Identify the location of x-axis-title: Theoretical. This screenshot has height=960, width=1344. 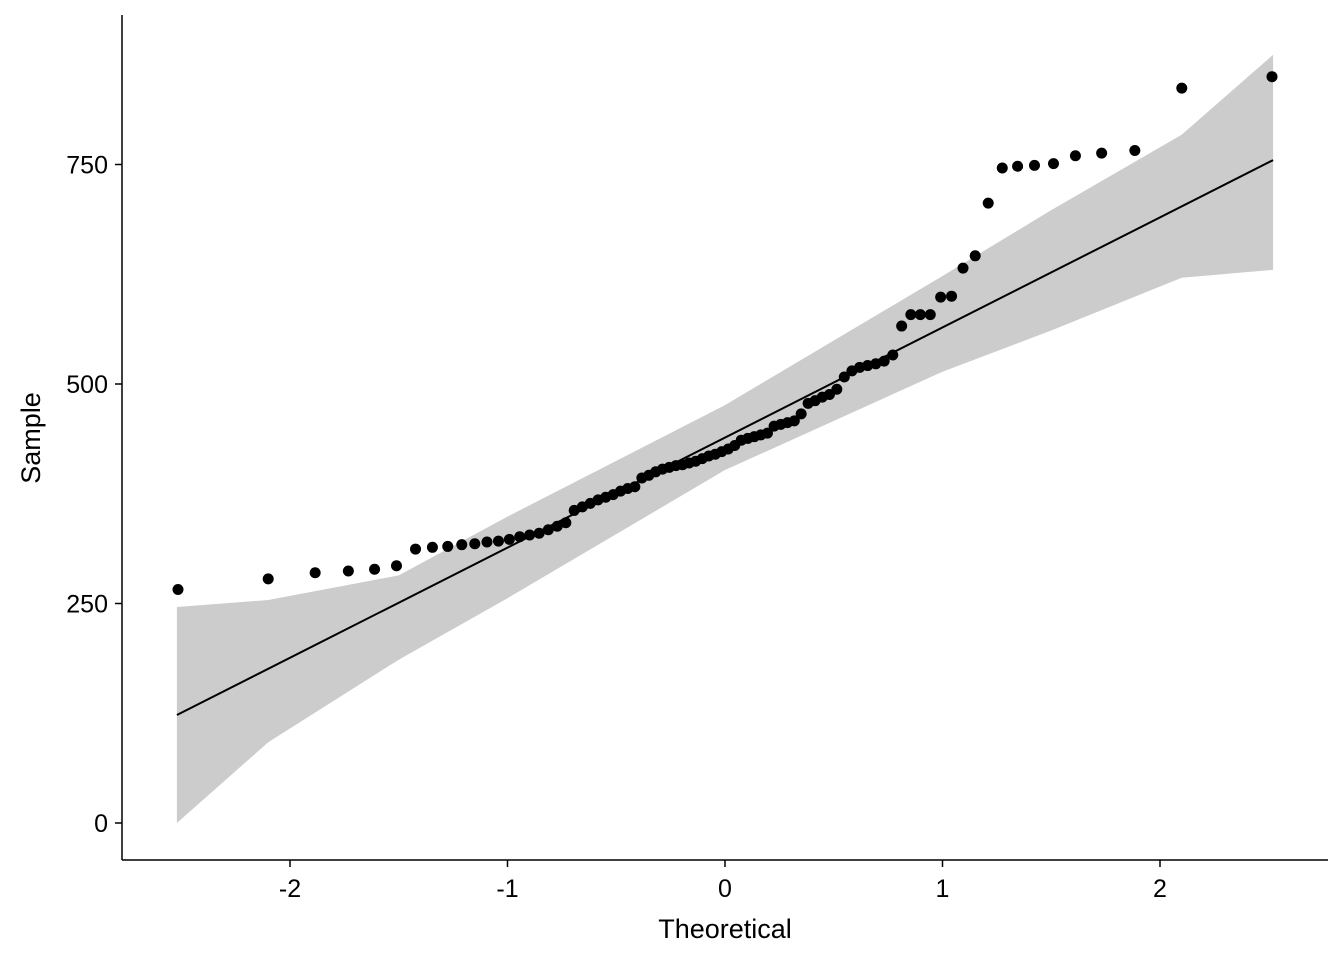
(725, 929).